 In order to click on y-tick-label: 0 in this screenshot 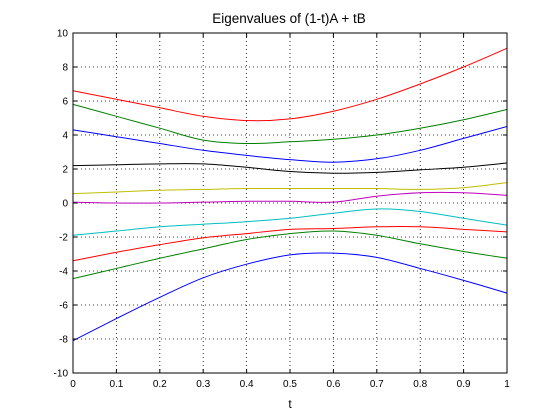, I will do `click(65, 204)`.